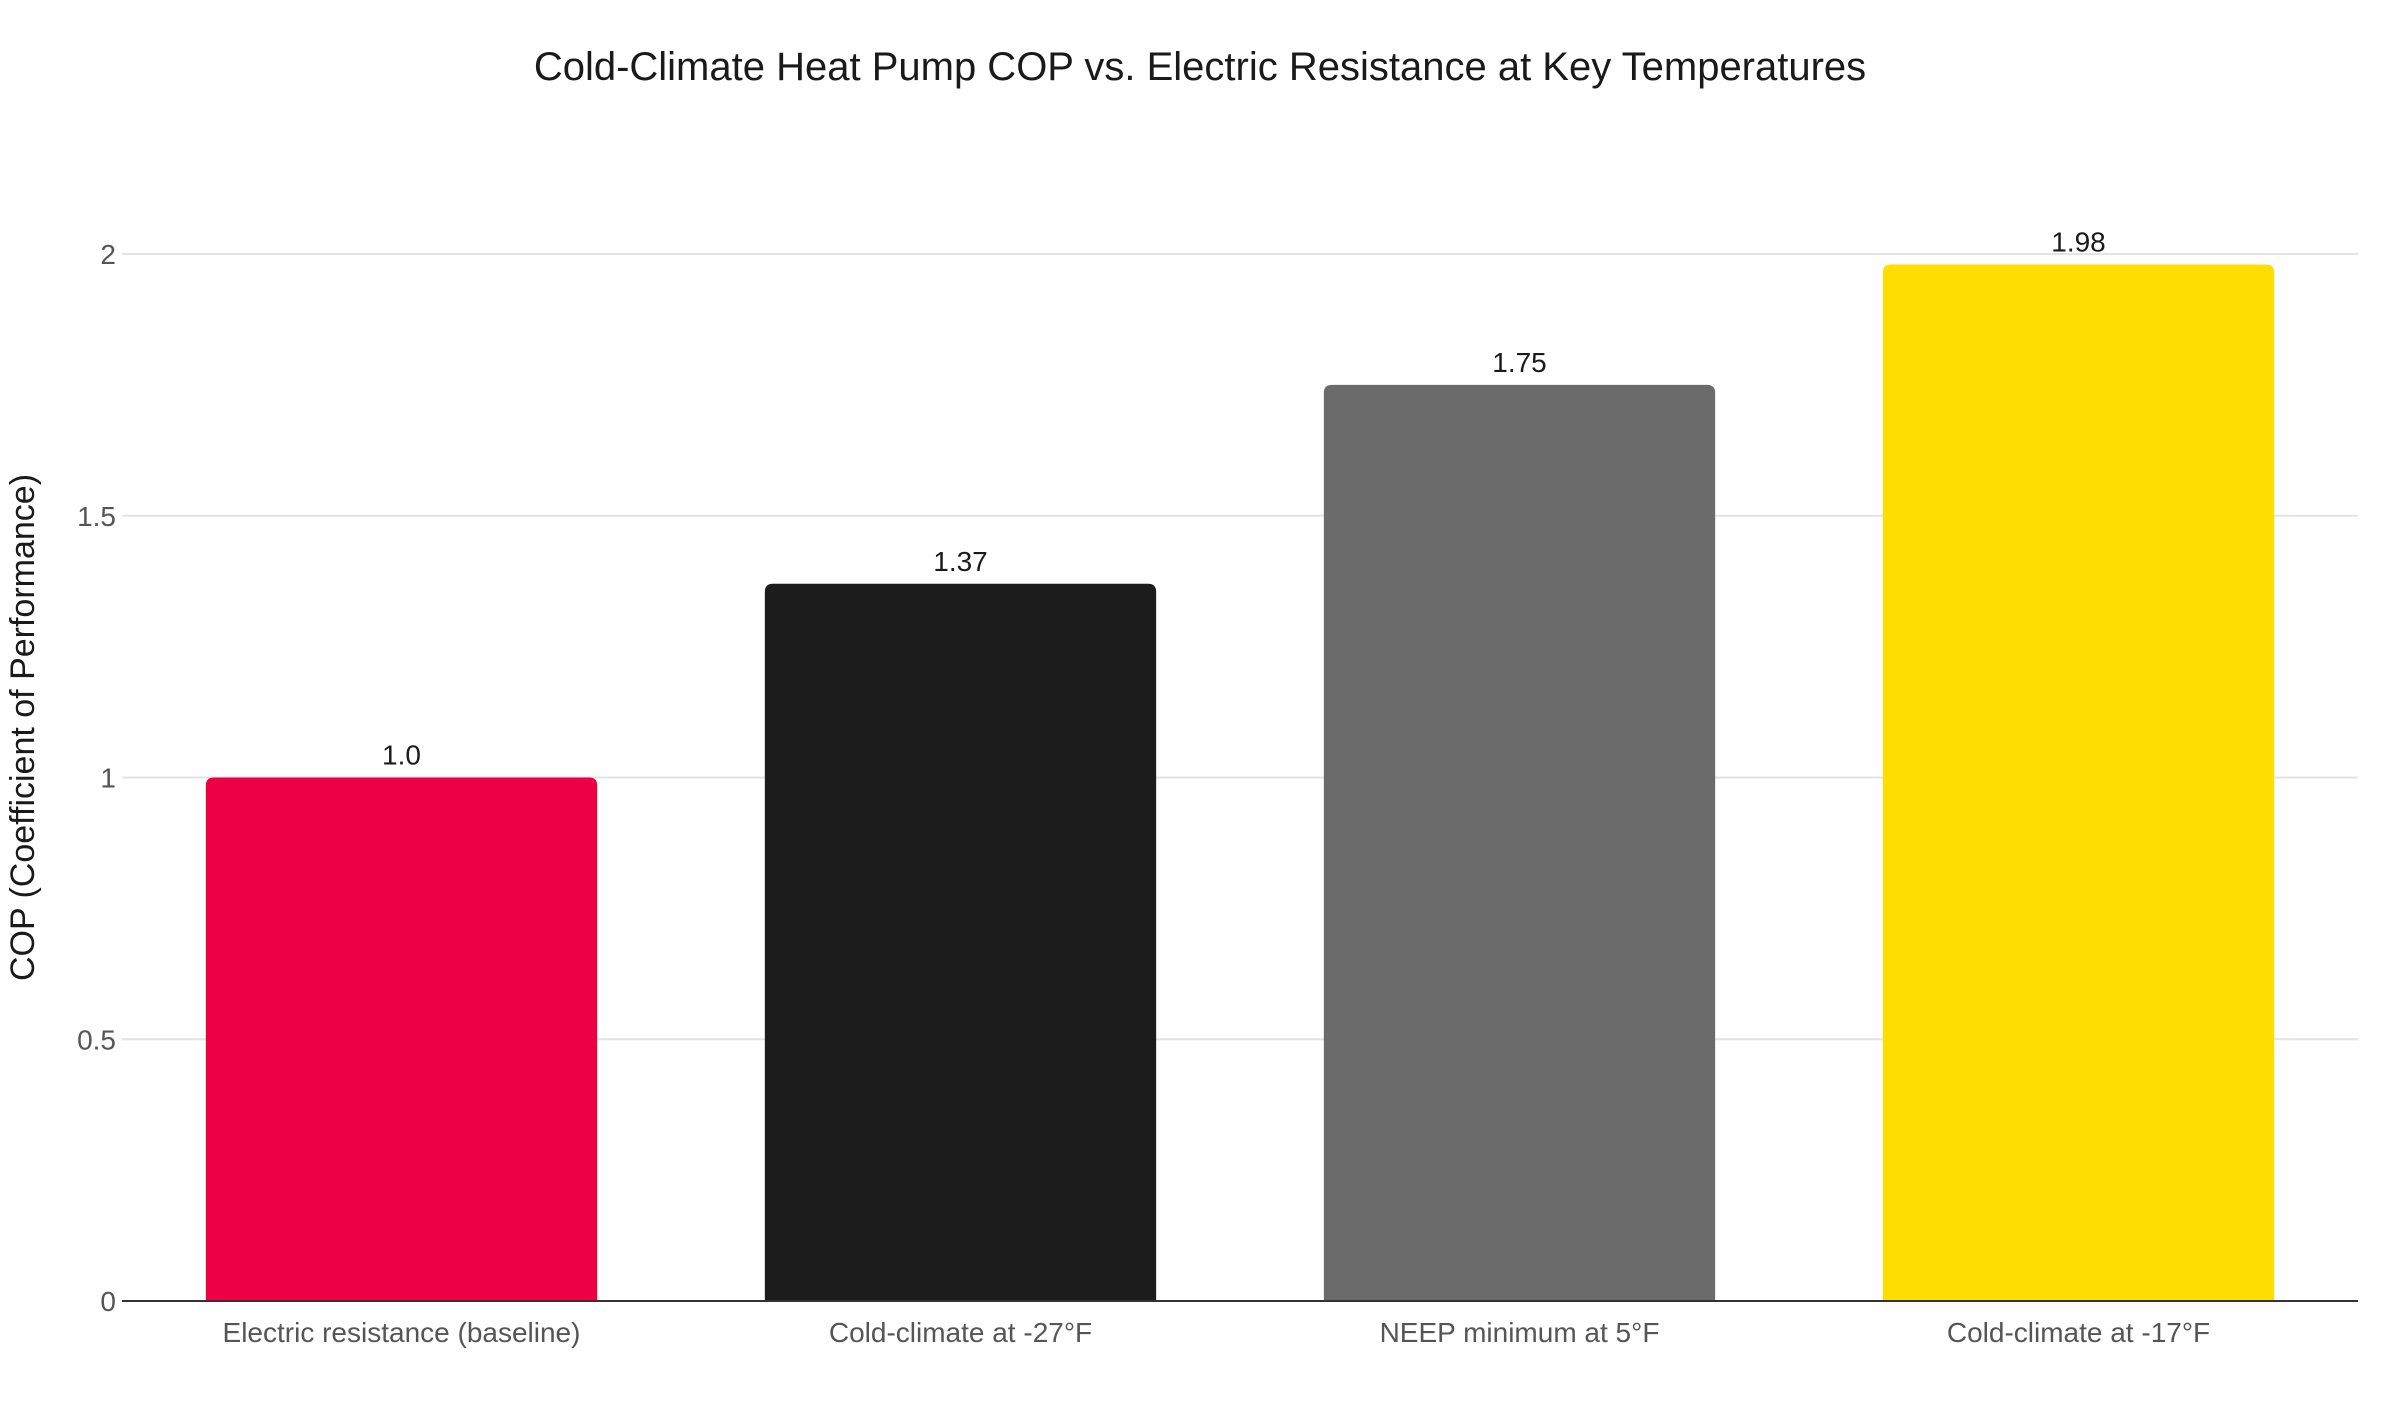  I want to click on y-axis-ticks: 0 0.5 1 1.5 2, so click(96, 778).